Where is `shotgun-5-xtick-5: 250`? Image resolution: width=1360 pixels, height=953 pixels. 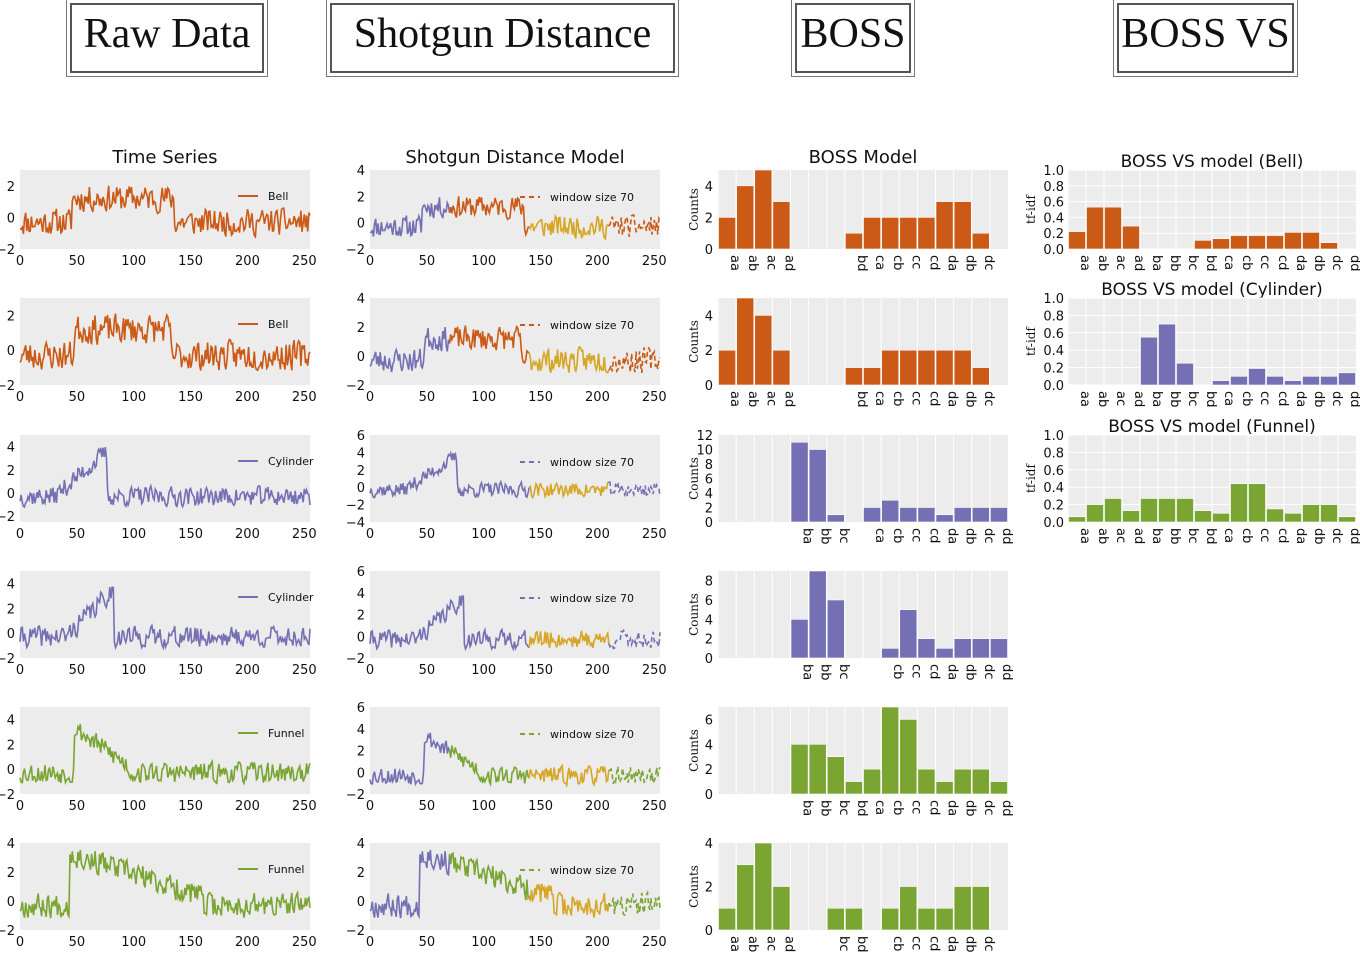 shotgun-5-xtick-5: 250 is located at coordinates (654, 942).